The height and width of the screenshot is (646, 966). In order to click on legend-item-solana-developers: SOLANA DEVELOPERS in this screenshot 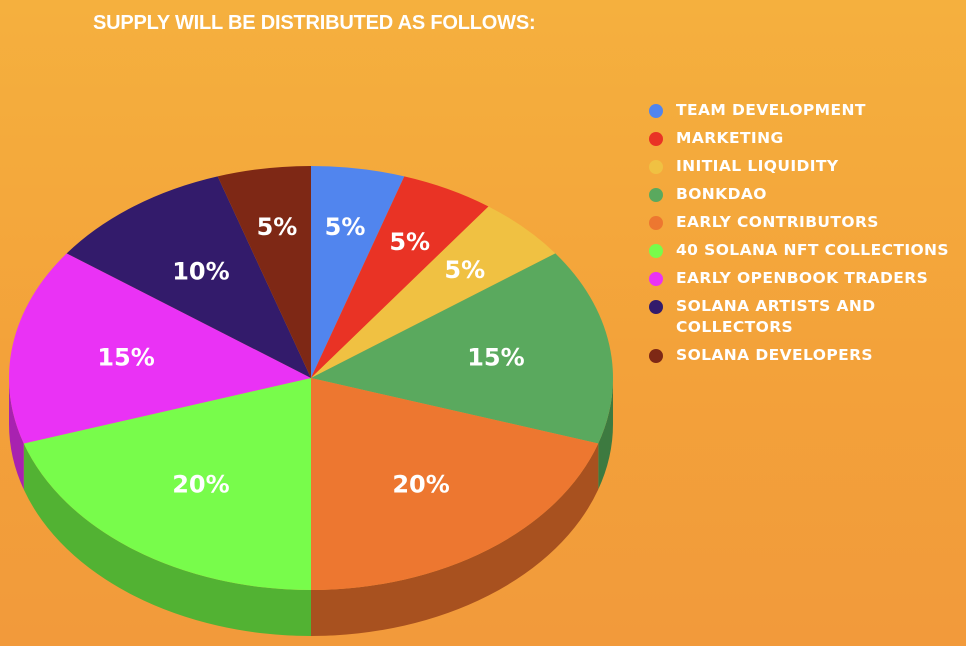, I will do `click(806, 355)`.